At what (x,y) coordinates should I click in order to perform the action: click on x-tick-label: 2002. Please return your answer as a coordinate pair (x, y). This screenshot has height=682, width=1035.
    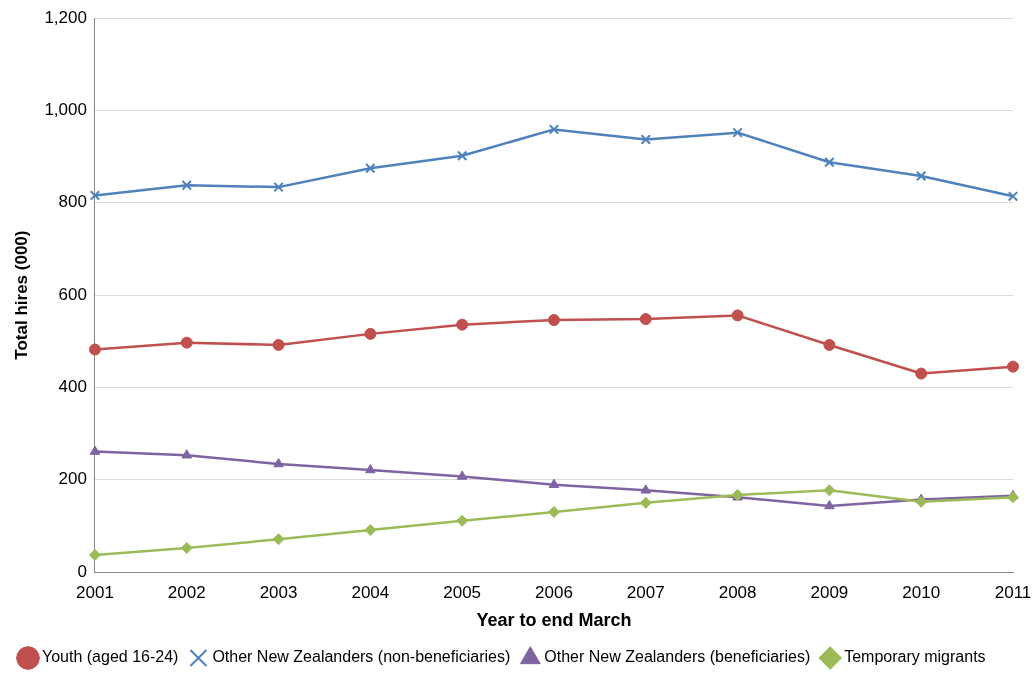
    Looking at the image, I should click on (186, 592).